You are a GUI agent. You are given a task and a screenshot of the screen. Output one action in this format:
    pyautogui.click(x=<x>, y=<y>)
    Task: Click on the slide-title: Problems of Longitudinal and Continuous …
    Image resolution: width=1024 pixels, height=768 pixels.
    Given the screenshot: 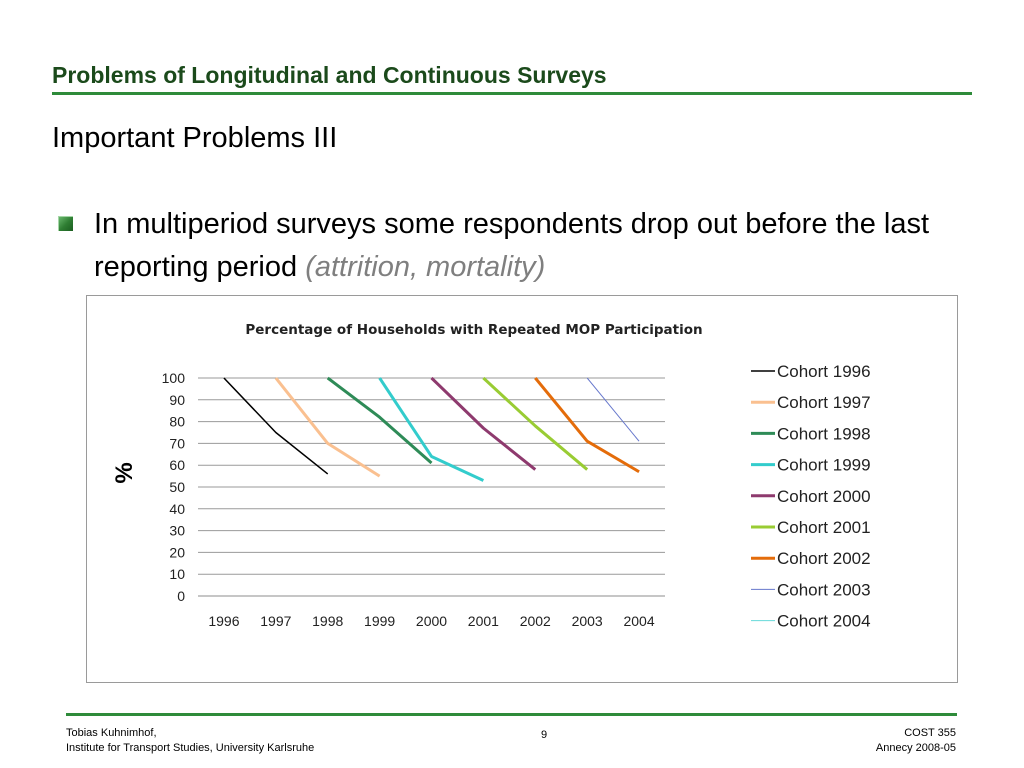 What is the action you would take?
    pyautogui.click(x=329, y=75)
    